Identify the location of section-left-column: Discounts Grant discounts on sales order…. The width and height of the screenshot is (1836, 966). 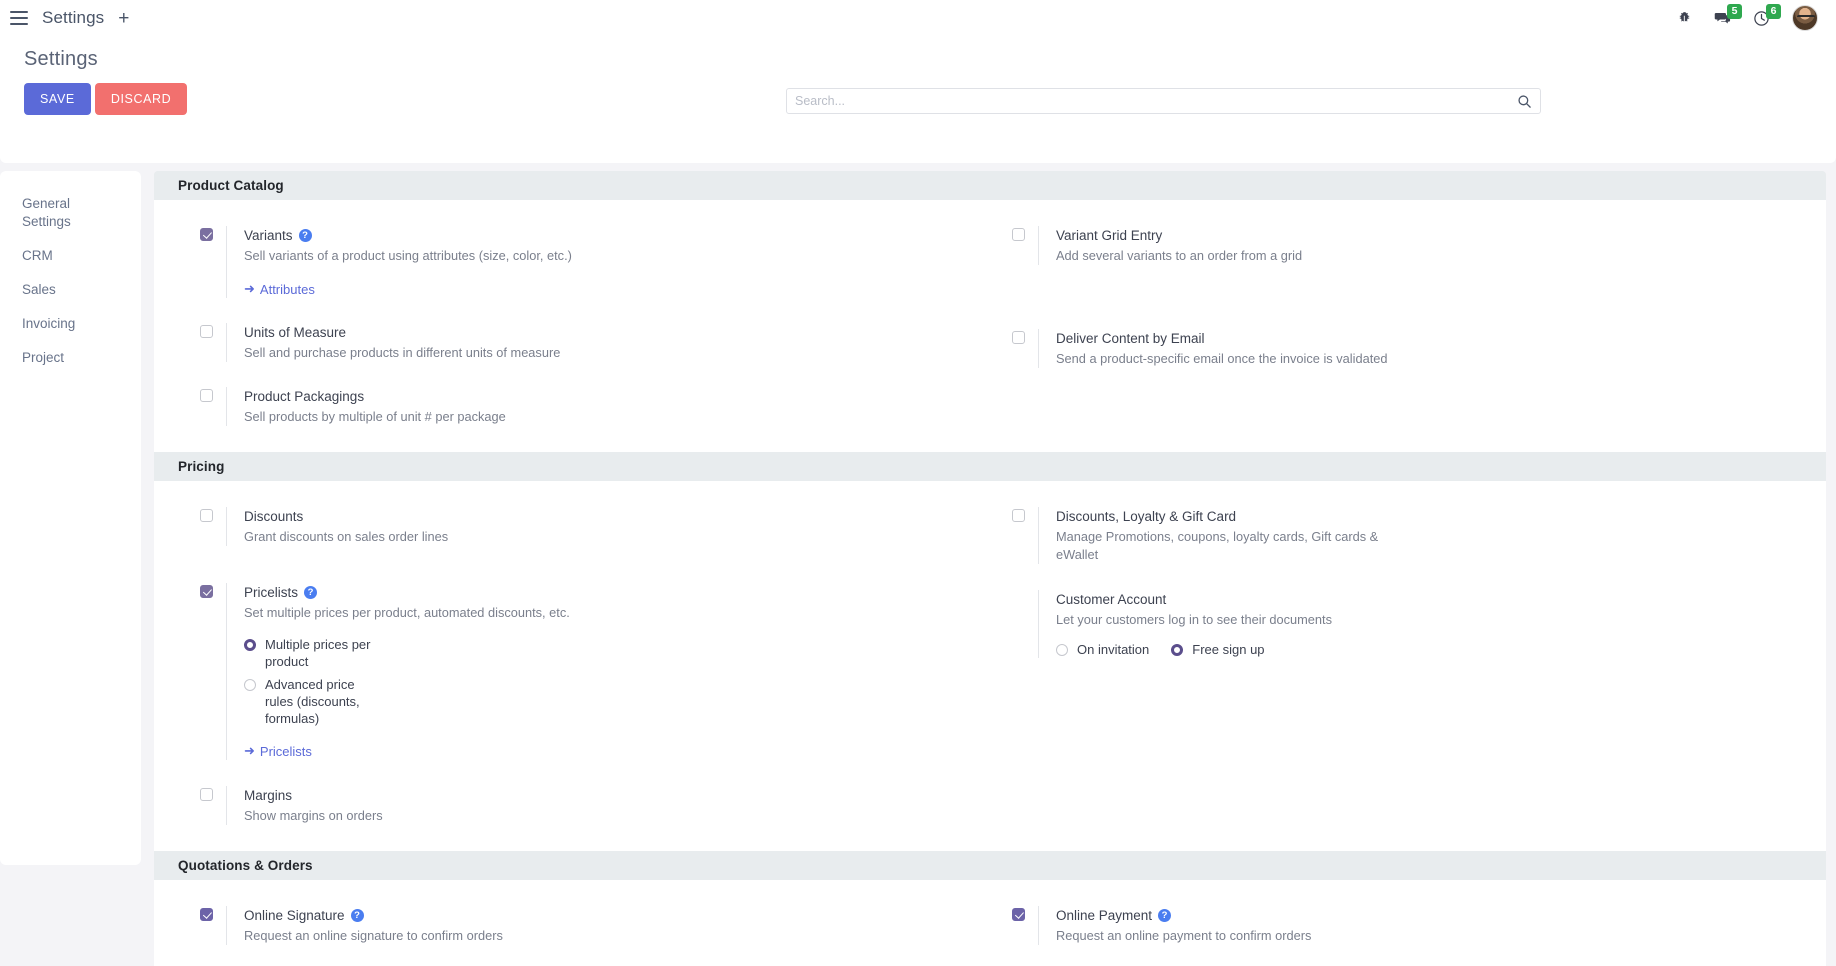
(584, 666).